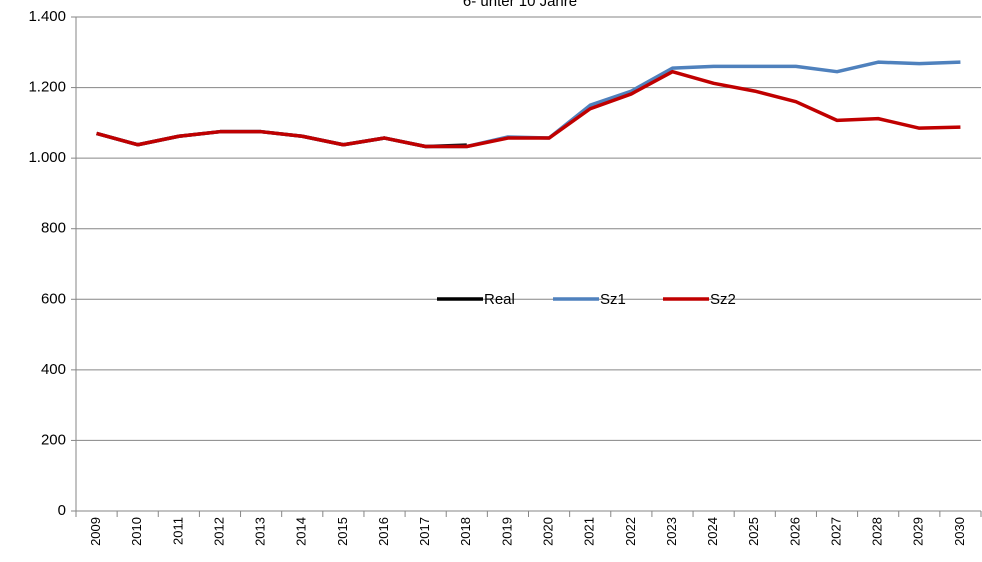  What do you see at coordinates (877, 531) in the screenshot?
I see `x-tick-label: 2028` at bounding box center [877, 531].